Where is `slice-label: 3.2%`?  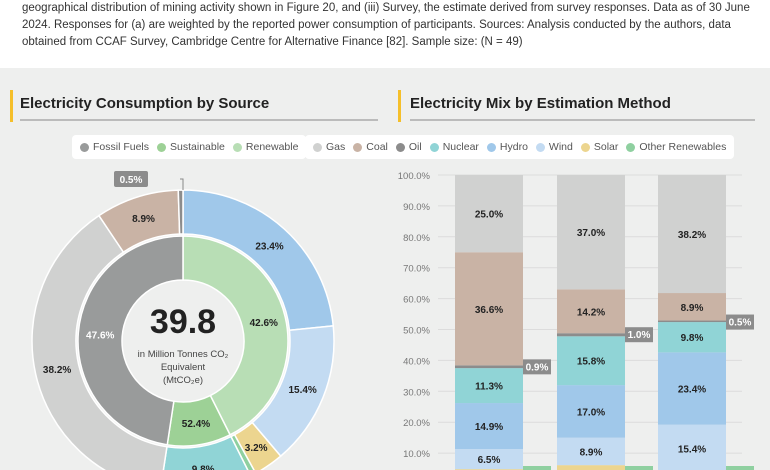
slice-label: 3.2% is located at coordinates (256, 448).